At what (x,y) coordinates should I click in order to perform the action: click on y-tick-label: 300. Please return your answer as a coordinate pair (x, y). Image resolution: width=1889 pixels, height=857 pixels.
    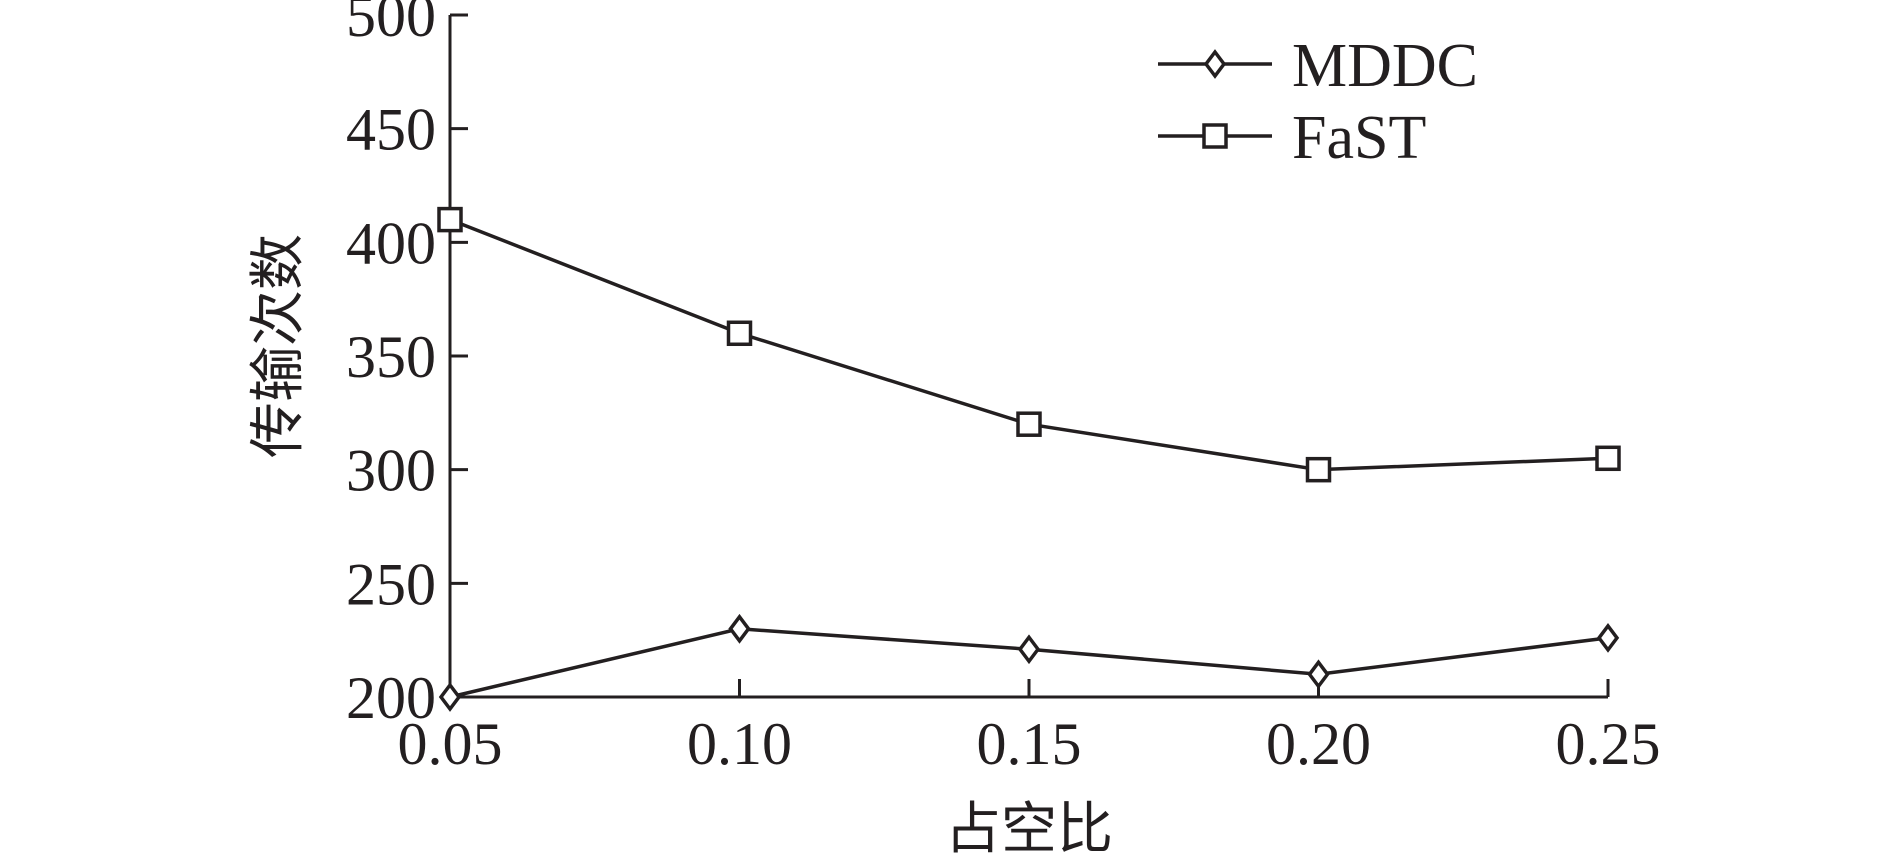
    Looking at the image, I should click on (391, 471).